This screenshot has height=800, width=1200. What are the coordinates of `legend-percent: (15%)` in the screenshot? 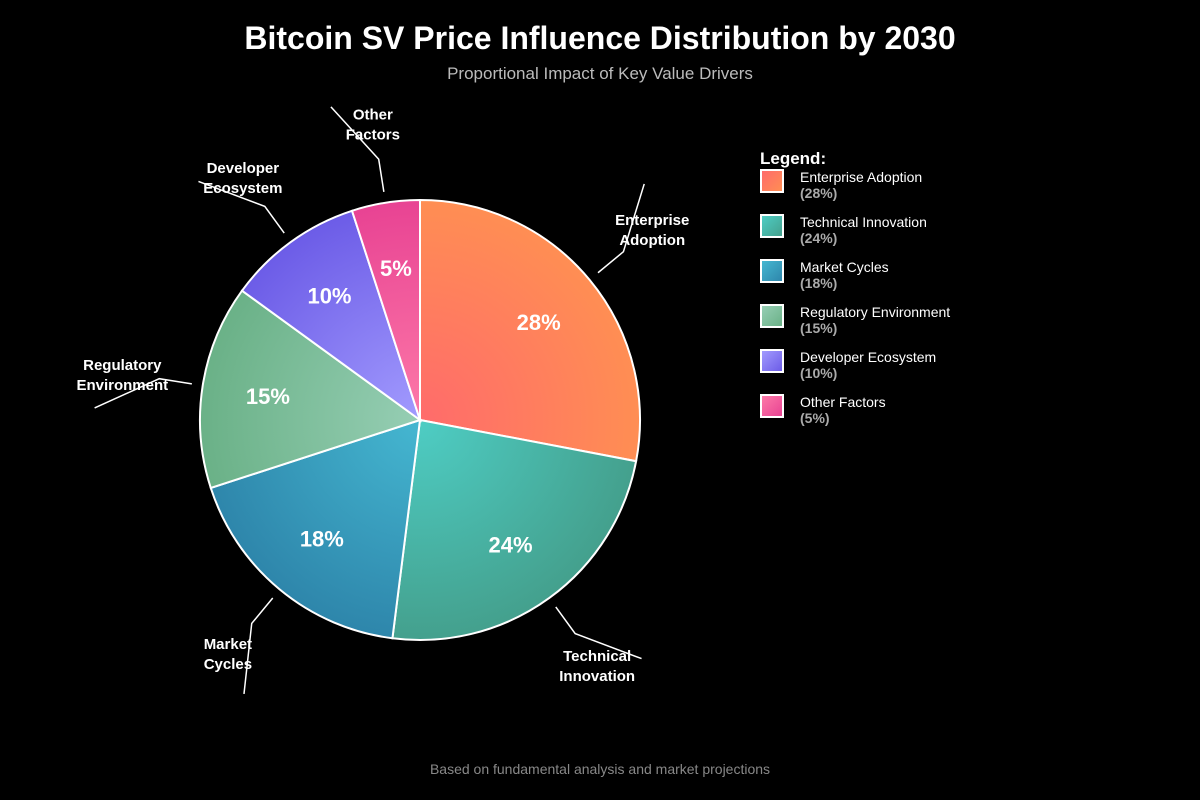 It's located at (819, 328).